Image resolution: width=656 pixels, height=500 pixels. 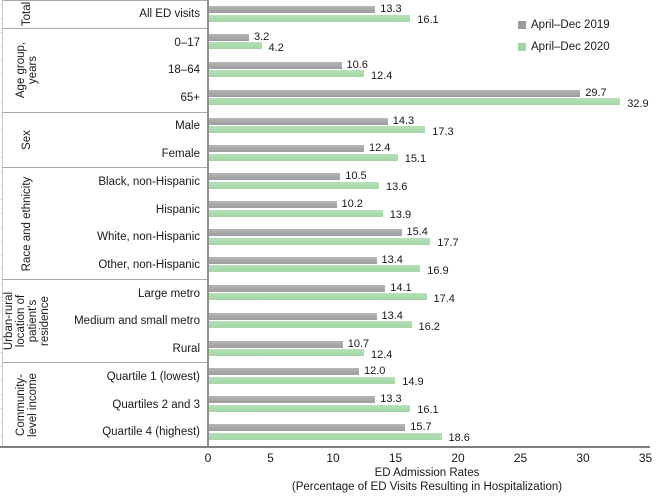 What do you see at coordinates (382, 354) in the screenshot?
I see `value-label-2020: 12.4` at bounding box center [382, 354].